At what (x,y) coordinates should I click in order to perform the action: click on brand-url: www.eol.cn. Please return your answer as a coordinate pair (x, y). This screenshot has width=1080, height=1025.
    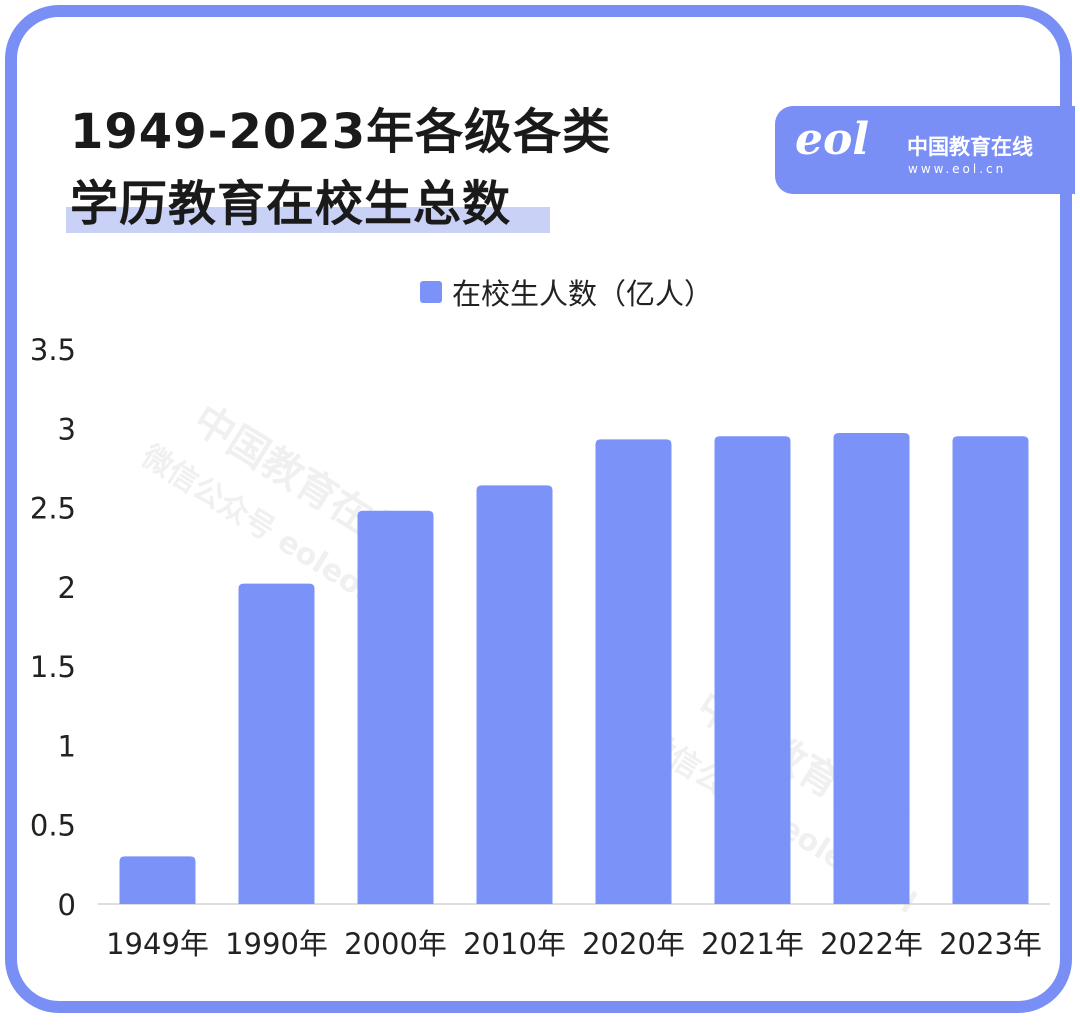
    Looking at the image, I should click on (957, 169).